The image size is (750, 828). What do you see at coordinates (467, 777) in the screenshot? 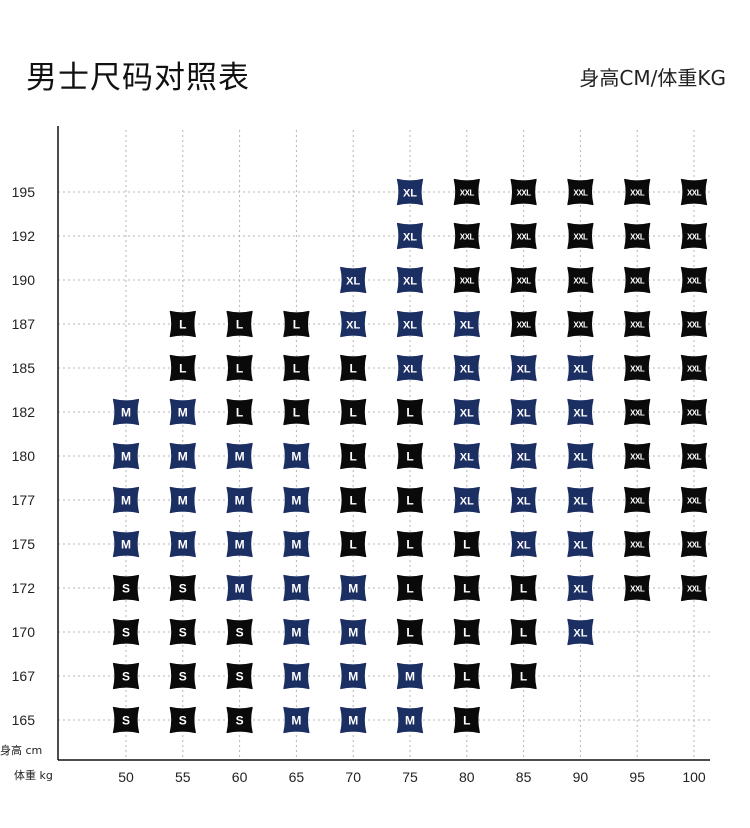
I see `x-tick-label: 80` at bounding box center [467, 777].